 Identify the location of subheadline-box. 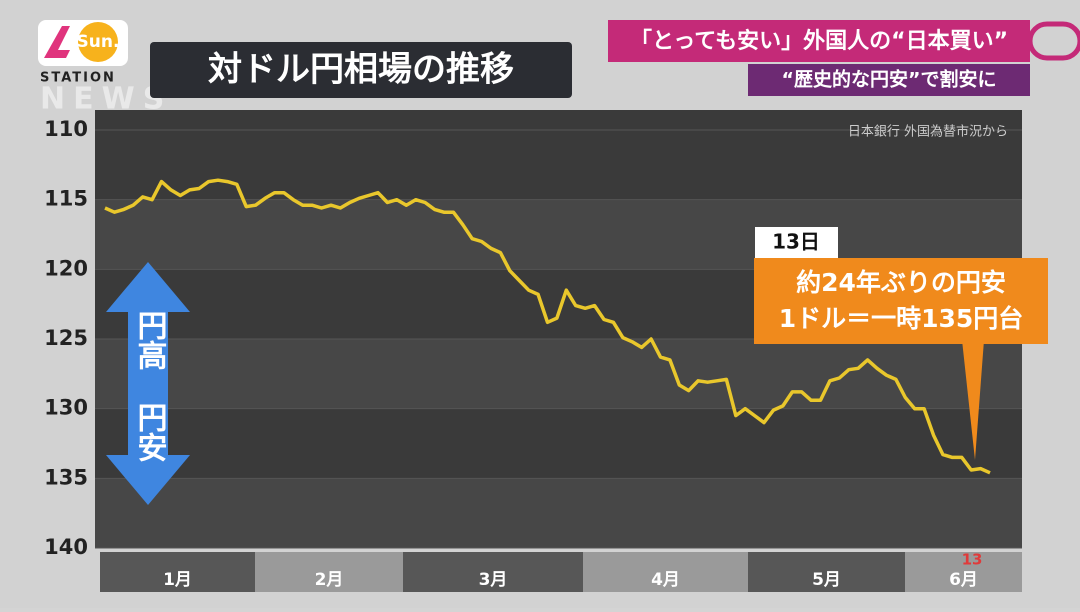
(889, 80).